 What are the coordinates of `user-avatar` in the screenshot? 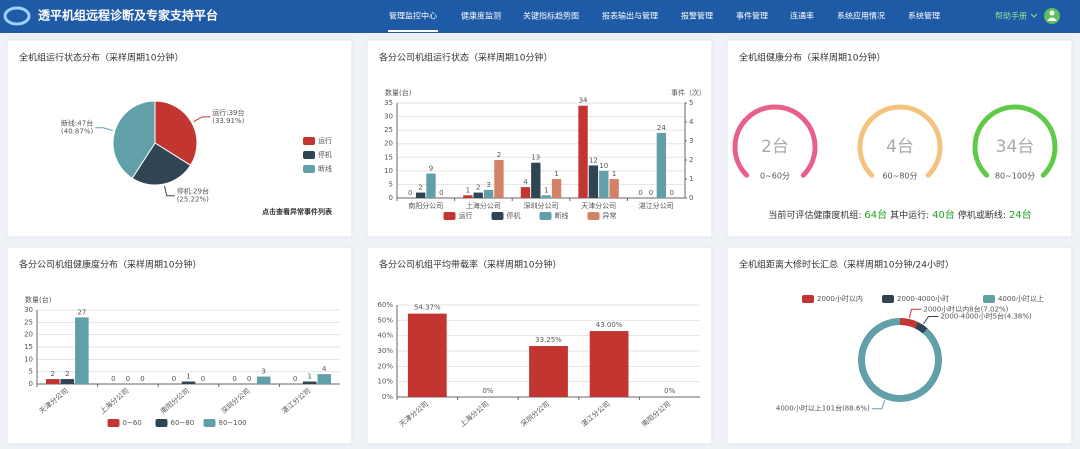 It's located at (1052, 16).